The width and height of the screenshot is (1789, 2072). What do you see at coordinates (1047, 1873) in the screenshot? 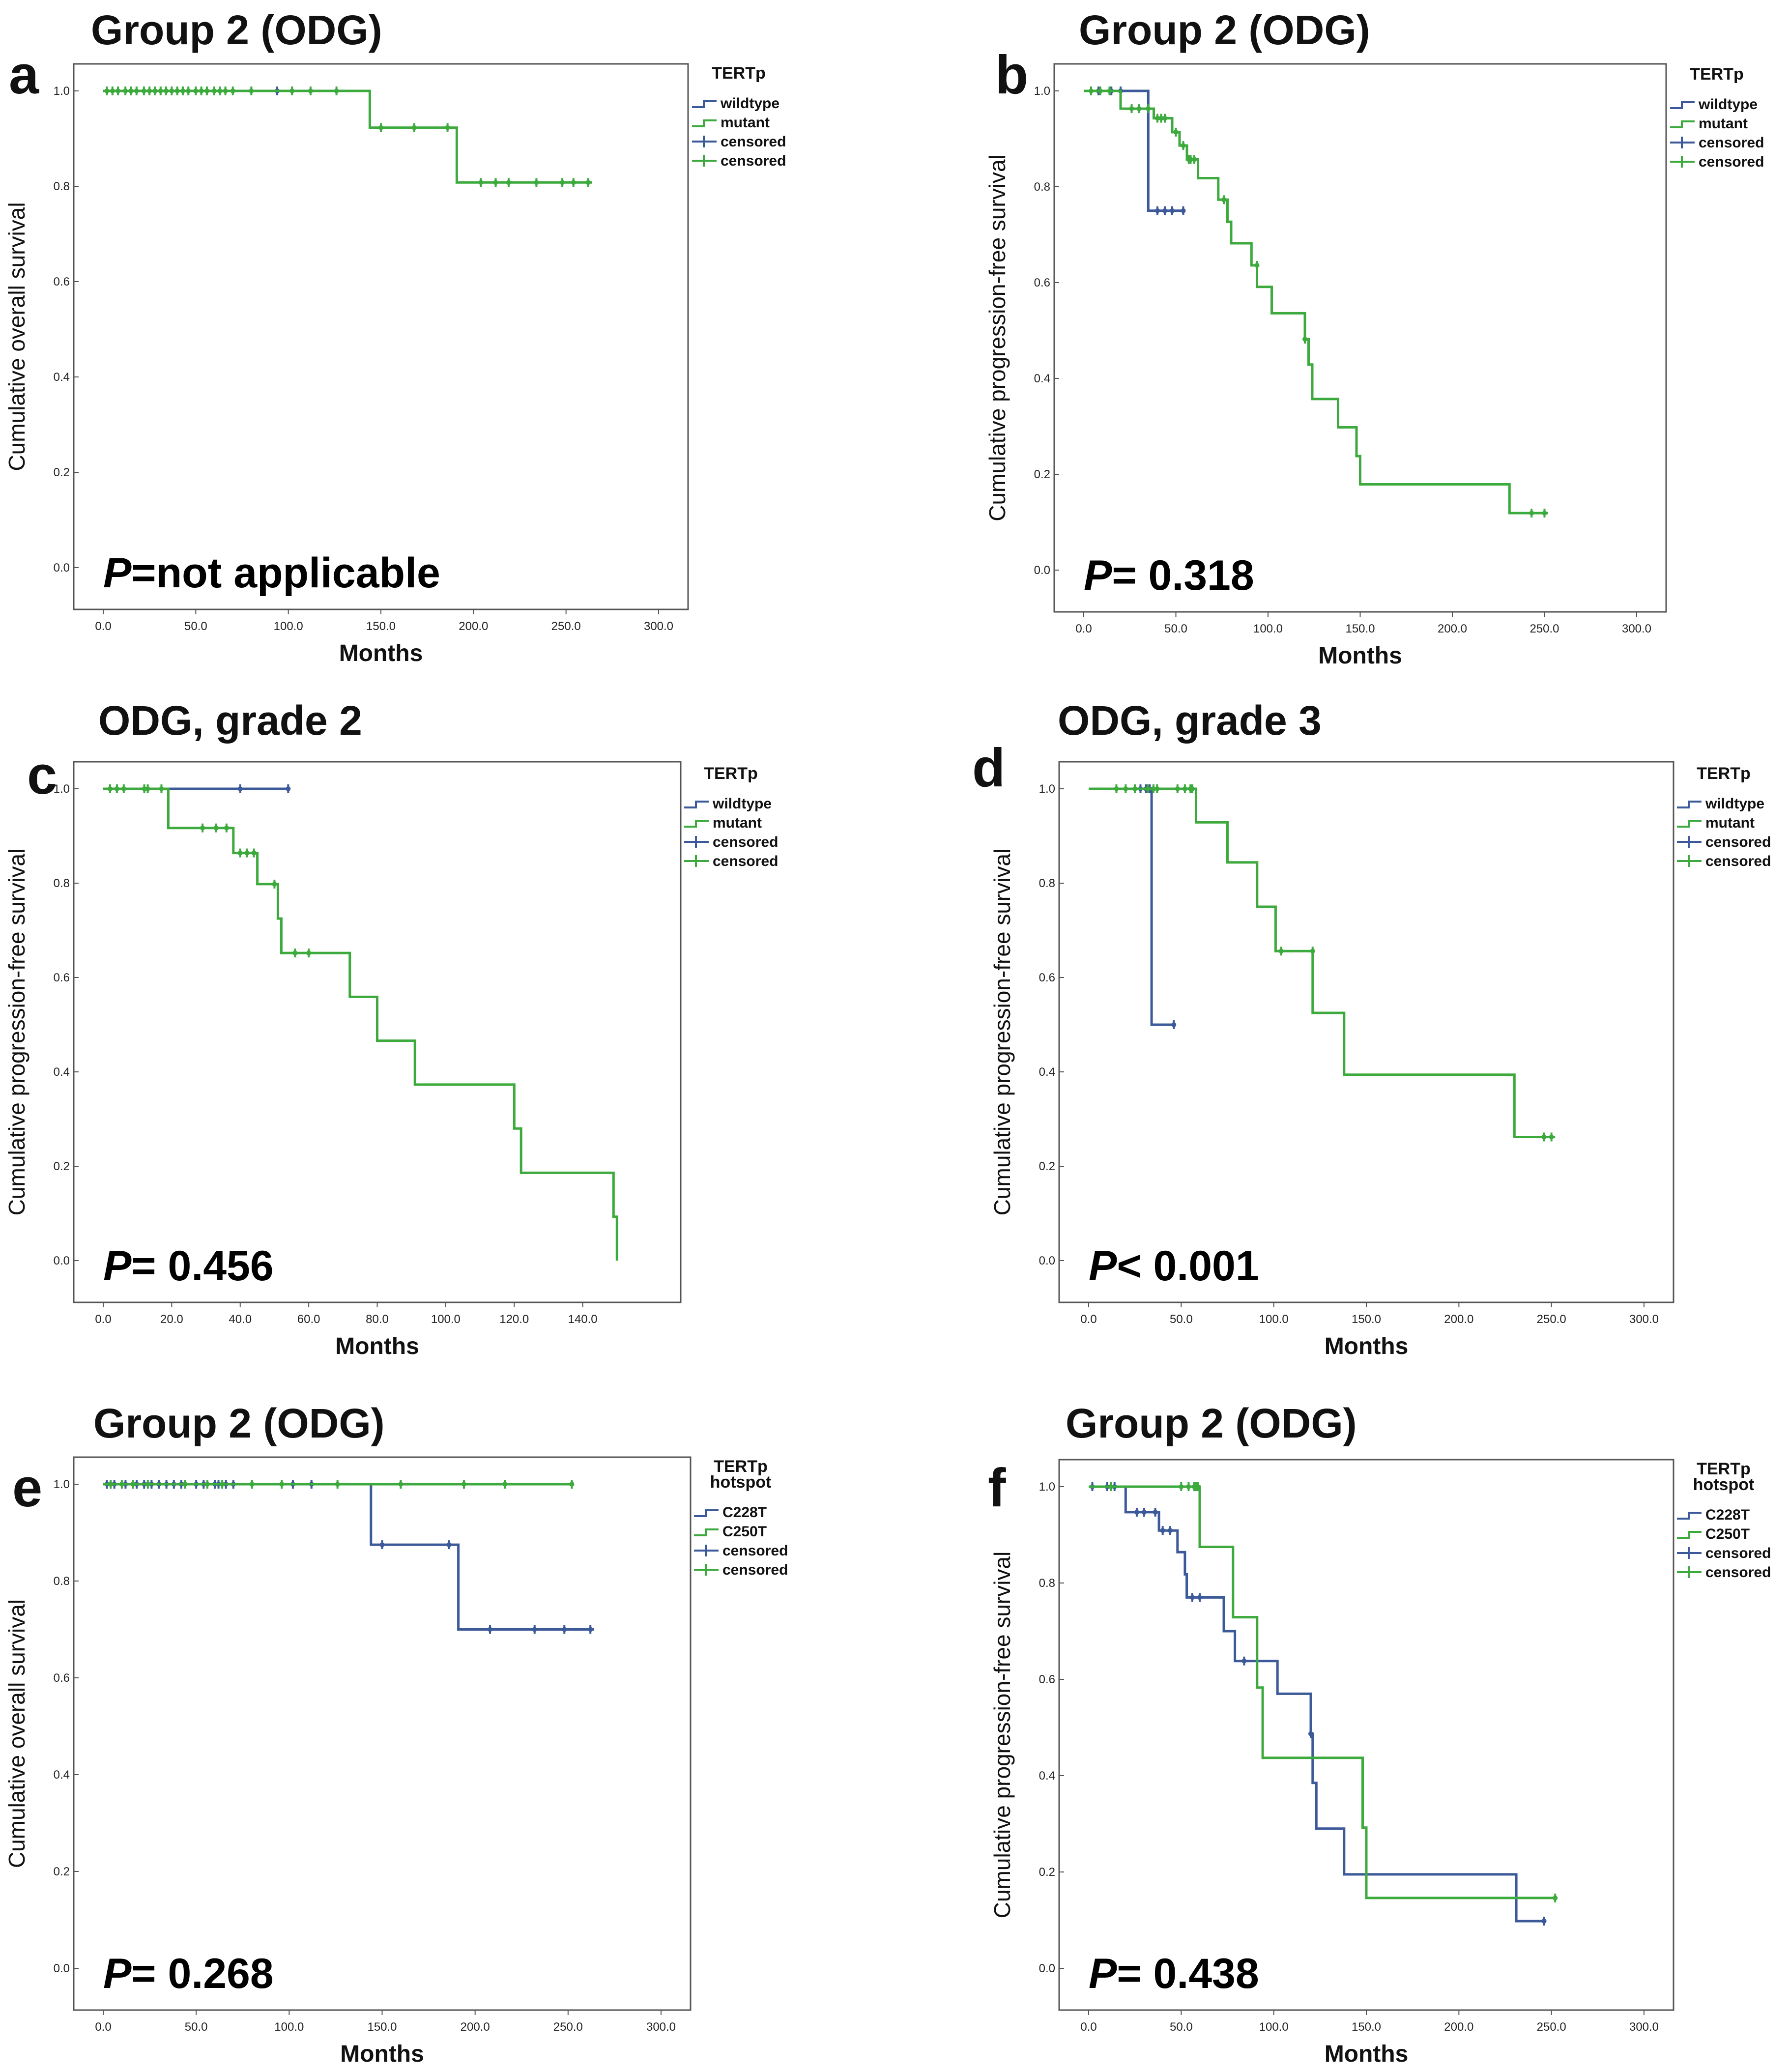
I see `y-tick-label: 0.2` at bounding box center [1047, 1873].